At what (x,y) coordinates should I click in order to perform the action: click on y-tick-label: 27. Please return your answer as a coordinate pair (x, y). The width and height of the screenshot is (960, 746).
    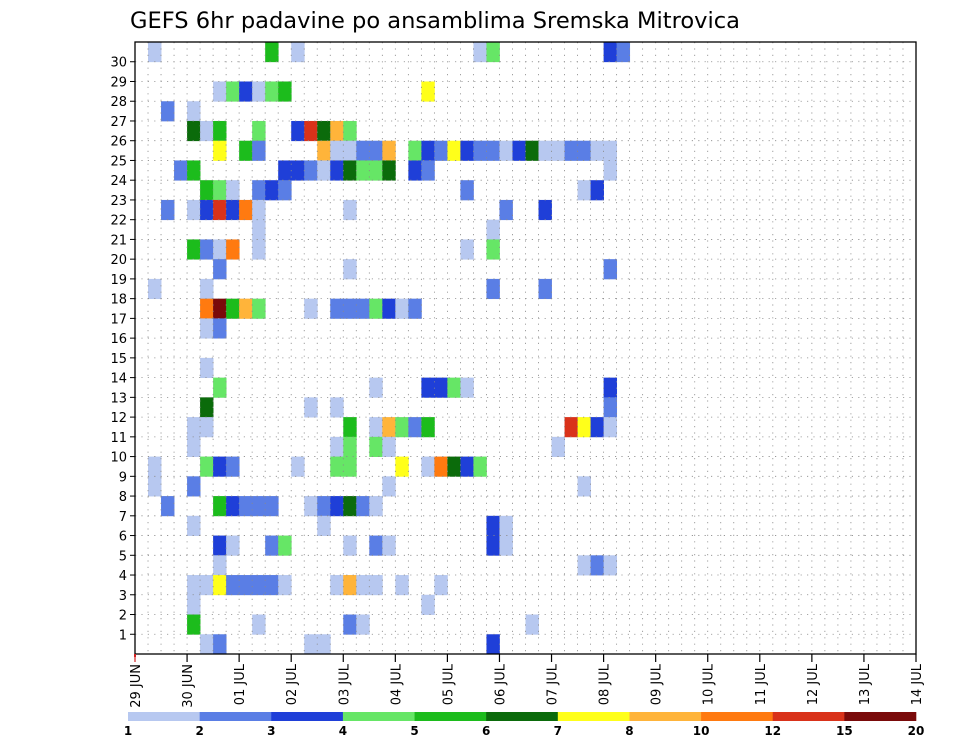
    Looking at the image, I should click on (118, 122).